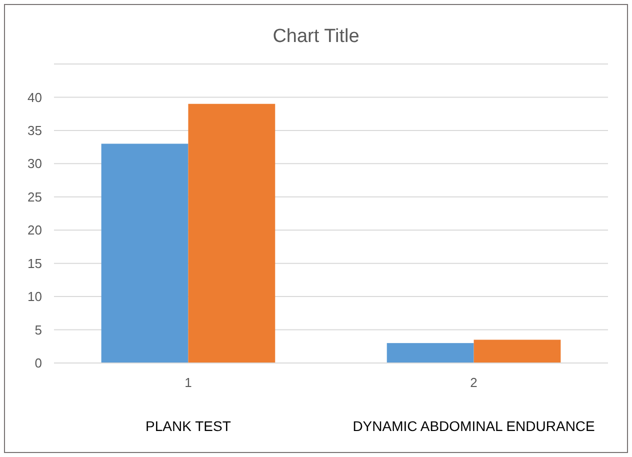 The height and width of the screenshot is (457, 632). What do you see at coordinates (189, 426) in the screenshot?
I see `text: PLANK TEST` at bounding box center [189, 426].